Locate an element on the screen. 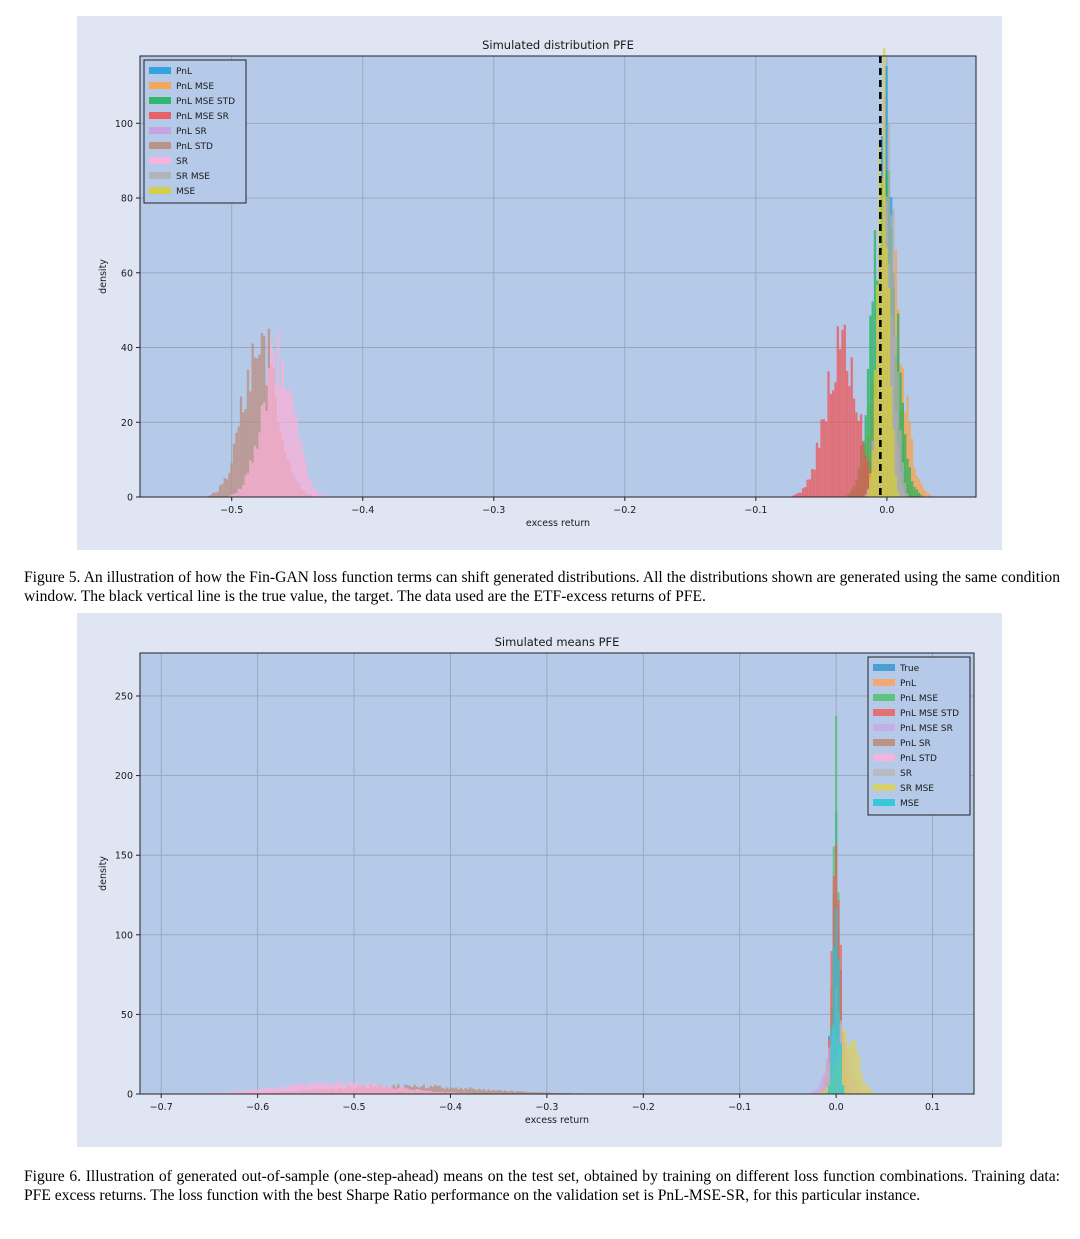  x-tick-label: −0.1 is located at coordinates (755, 510).